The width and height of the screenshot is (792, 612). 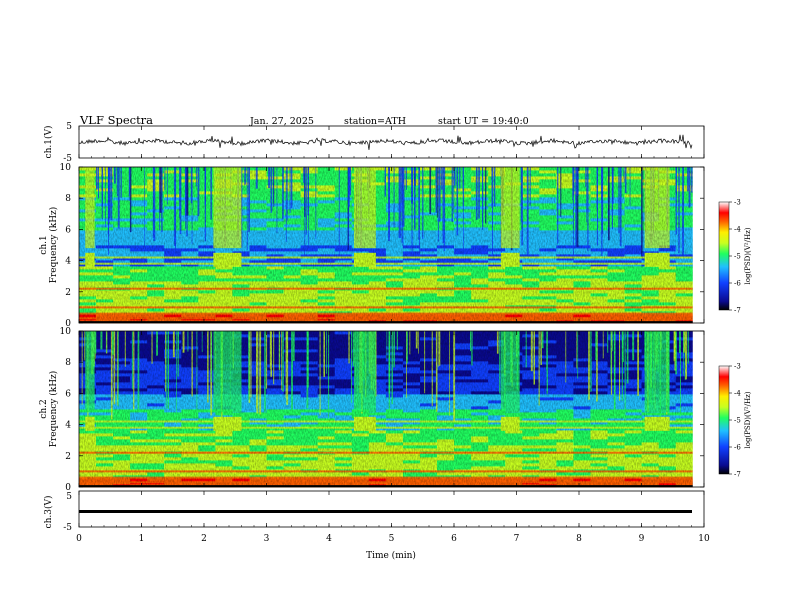 What do you see at coordinates (67, 159) in the screenshot?
I see `ch1-ytick-bottom: -5` at bounding box center [67, 159].